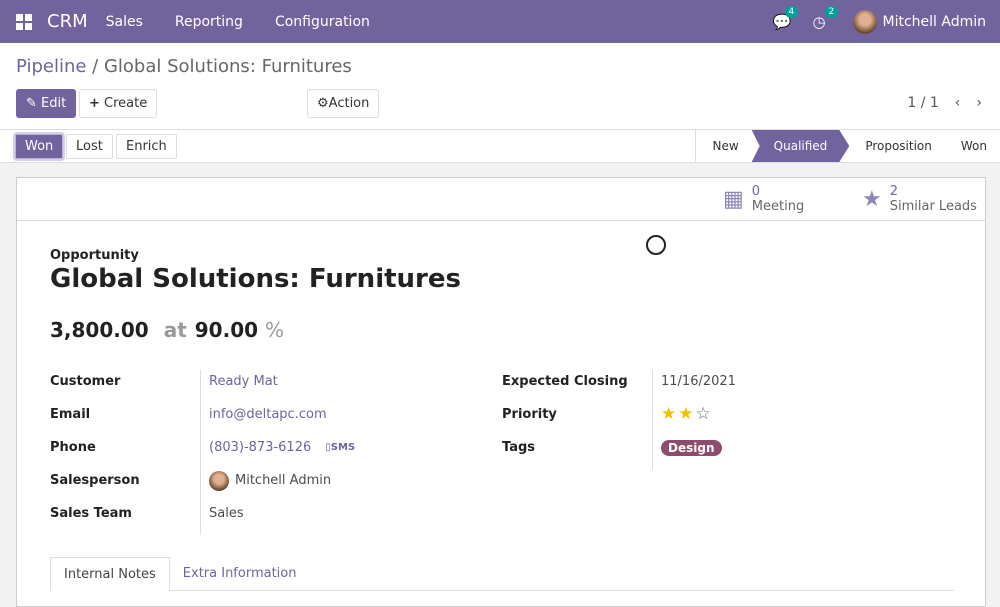 This screenshot has width=1000, height=607. What do you see at coordinates (778, 206) in the screenshot?
I see `meeting-label: Meeting` at bounding box center [778, 206].